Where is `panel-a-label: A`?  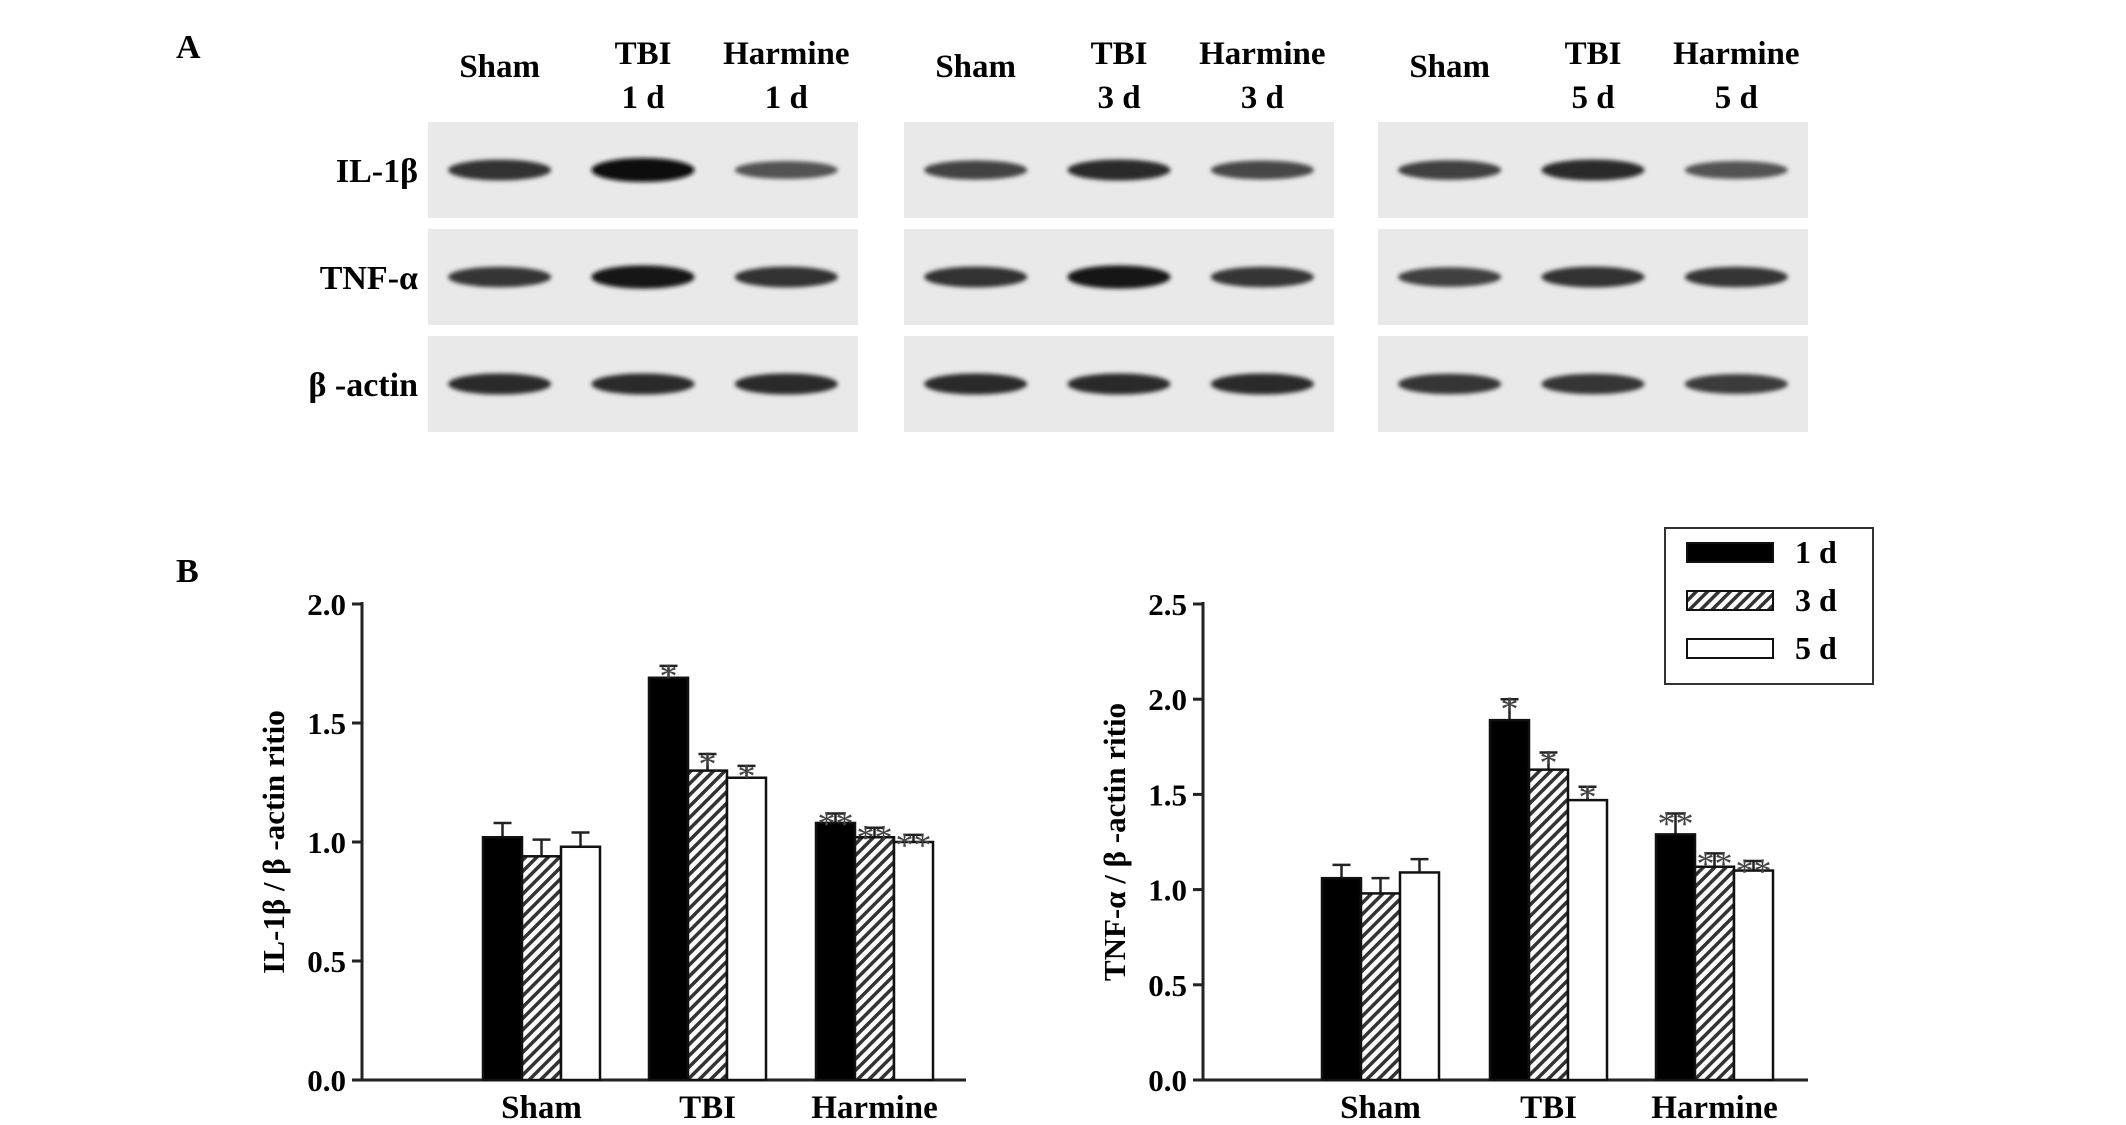
panel-a-label: A is located at coordinates (188, 47).